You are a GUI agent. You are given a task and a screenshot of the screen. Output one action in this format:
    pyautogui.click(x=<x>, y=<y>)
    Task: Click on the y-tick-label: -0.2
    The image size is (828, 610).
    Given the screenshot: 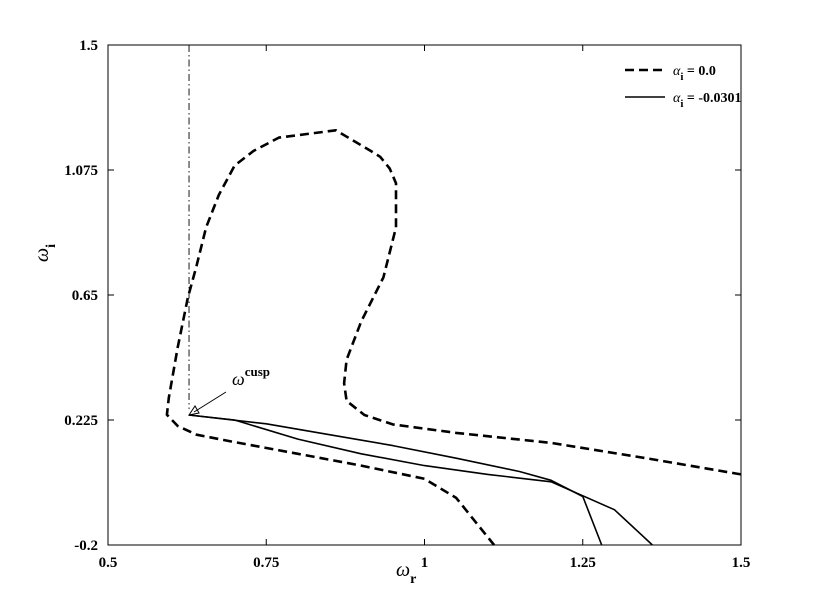 What is the action you would take?
    pyautogui.click(x=86, y=546)
    